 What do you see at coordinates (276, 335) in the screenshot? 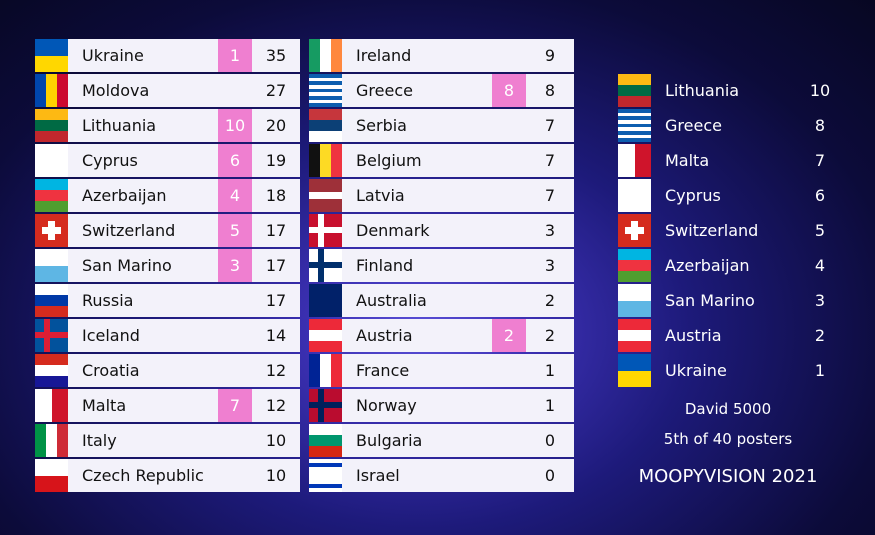
I see `total-points: 14` at bounding box center [276, 335].